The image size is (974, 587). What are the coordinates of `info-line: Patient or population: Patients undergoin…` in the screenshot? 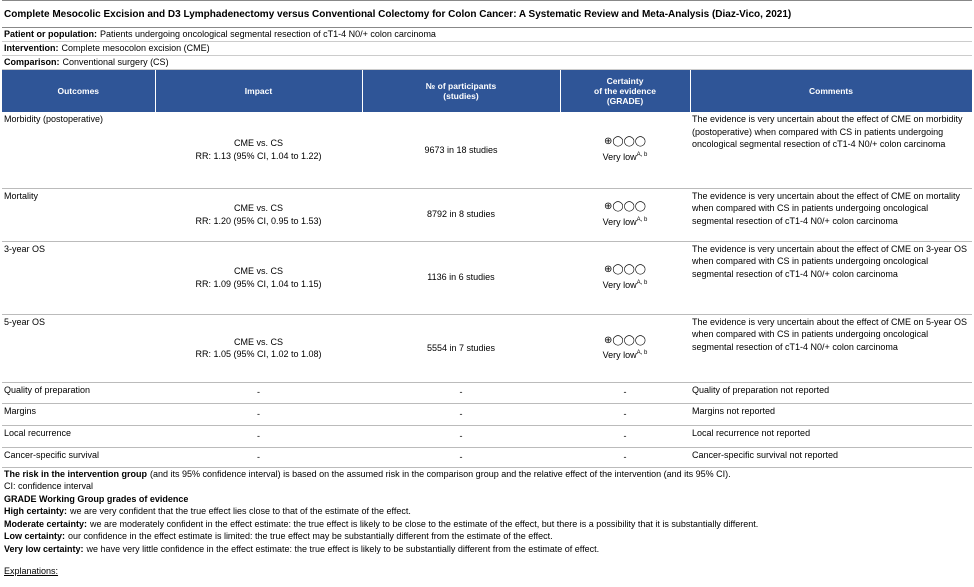 It's located at (487, 35).